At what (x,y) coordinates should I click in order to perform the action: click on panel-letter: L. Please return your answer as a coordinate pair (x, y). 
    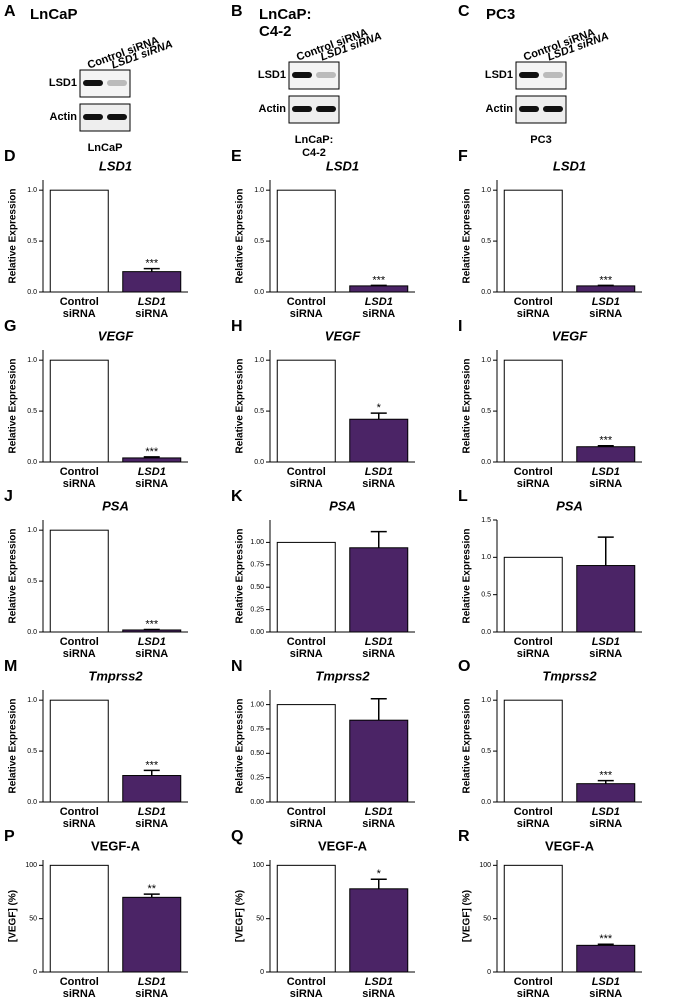
    Looking at the image, I should click on (463, 496).